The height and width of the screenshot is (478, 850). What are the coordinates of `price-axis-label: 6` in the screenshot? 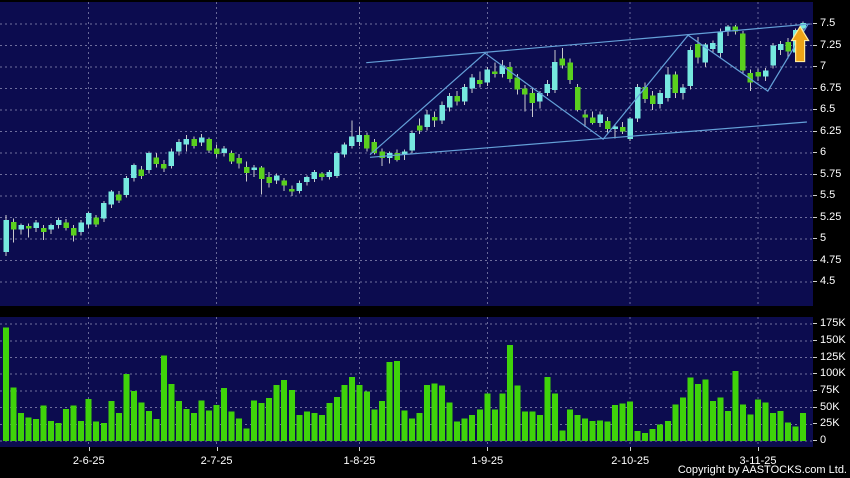 It's located at (831, 152).